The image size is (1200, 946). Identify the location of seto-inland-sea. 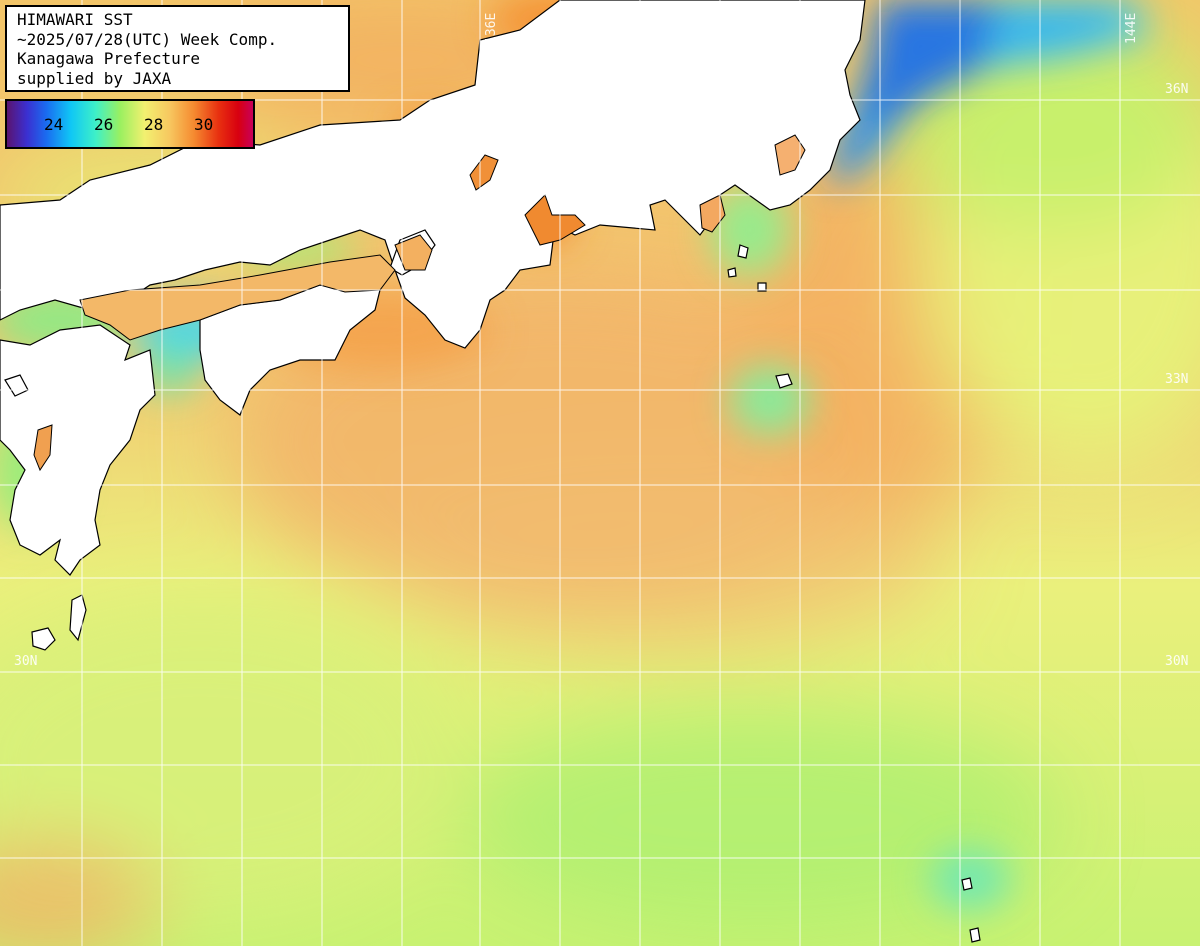
(237, 297).